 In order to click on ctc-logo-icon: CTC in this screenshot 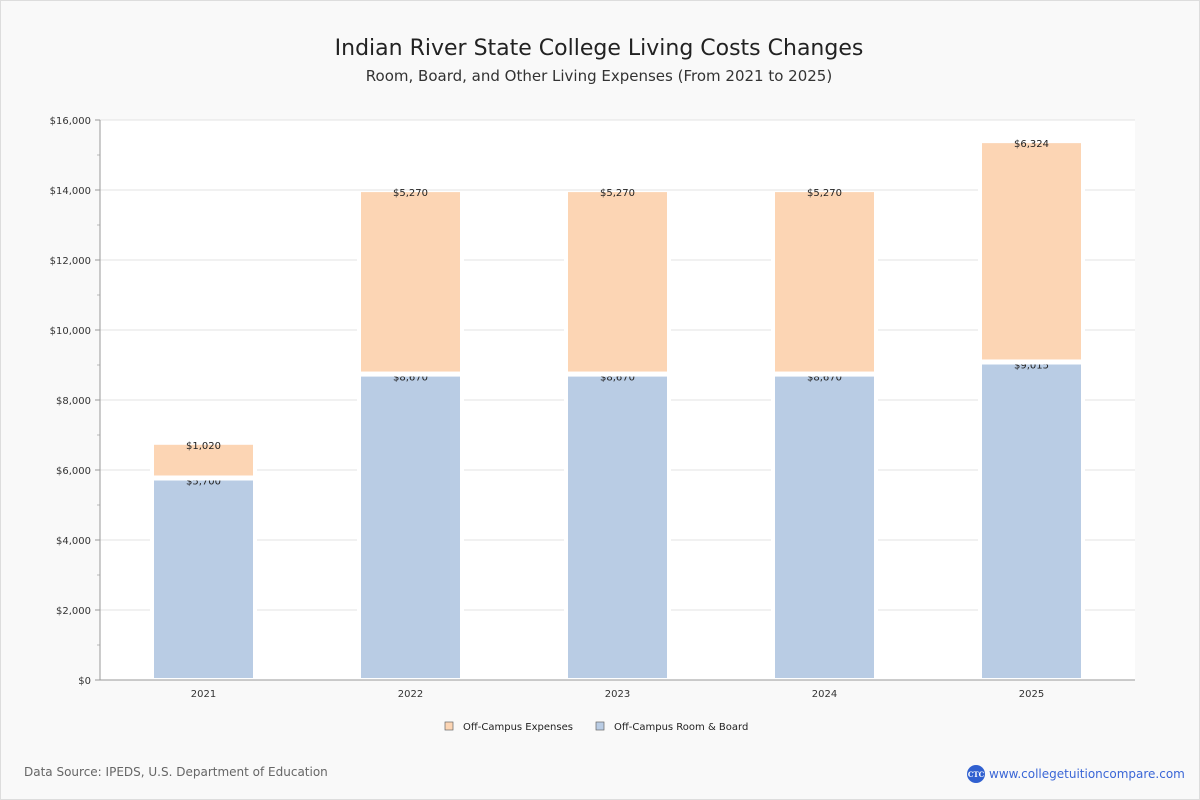, I will do `click(976, 774)`.